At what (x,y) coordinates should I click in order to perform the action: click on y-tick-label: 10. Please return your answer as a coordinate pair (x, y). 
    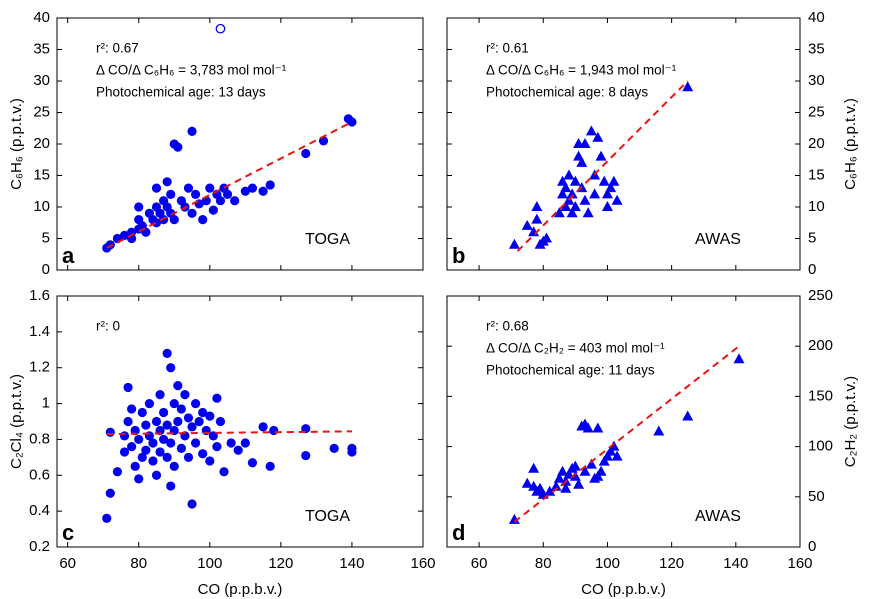
    Looking at the image, I should click on (816, 206).